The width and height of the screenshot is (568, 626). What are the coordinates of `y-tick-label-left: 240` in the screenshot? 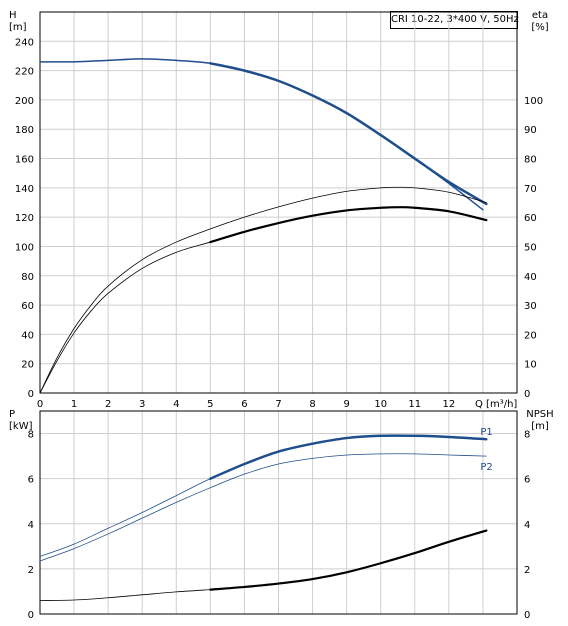 It's located at (24, 42).